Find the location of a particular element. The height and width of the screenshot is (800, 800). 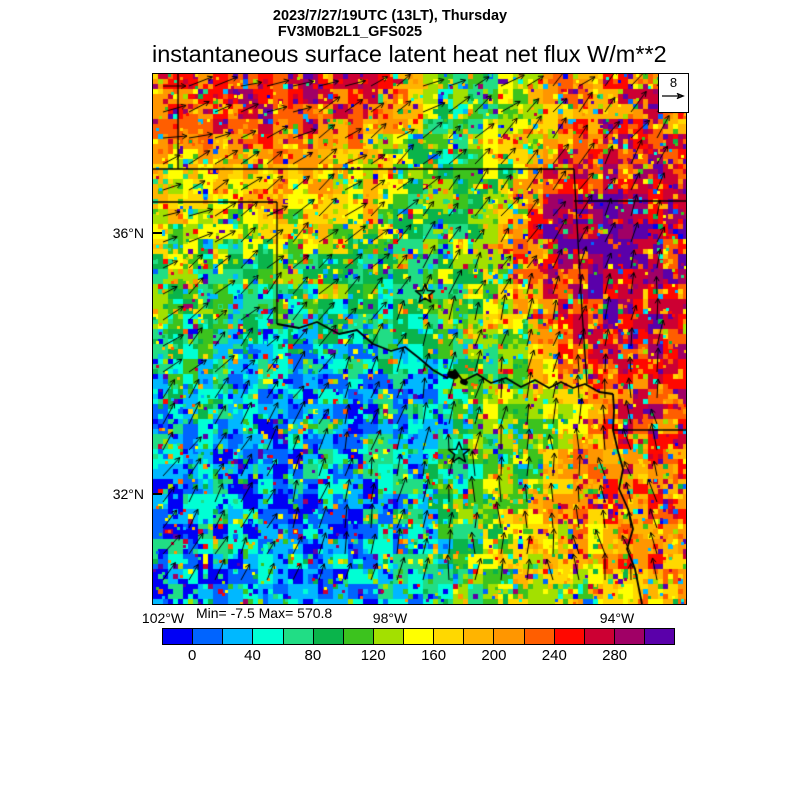

lon-label-94w: 94°W is located at coordinates (617, 618).